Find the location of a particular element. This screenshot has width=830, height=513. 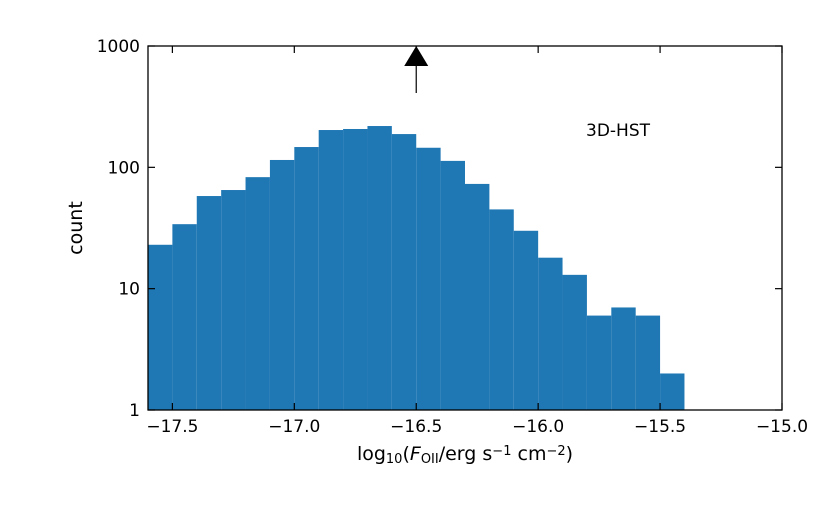

x-tick-label: −16.5 is located at coordinates (416, 427).